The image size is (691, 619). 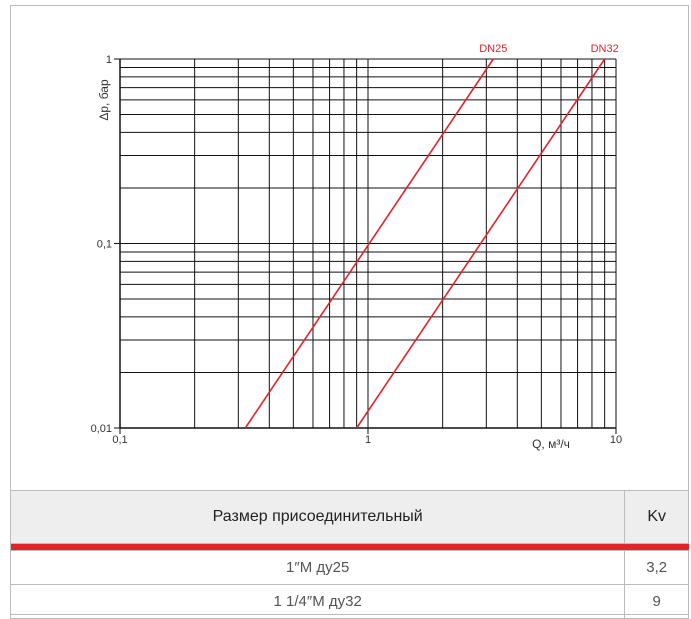 I want to click on series-label-dn25: DN25, so click(x=493, y=49).